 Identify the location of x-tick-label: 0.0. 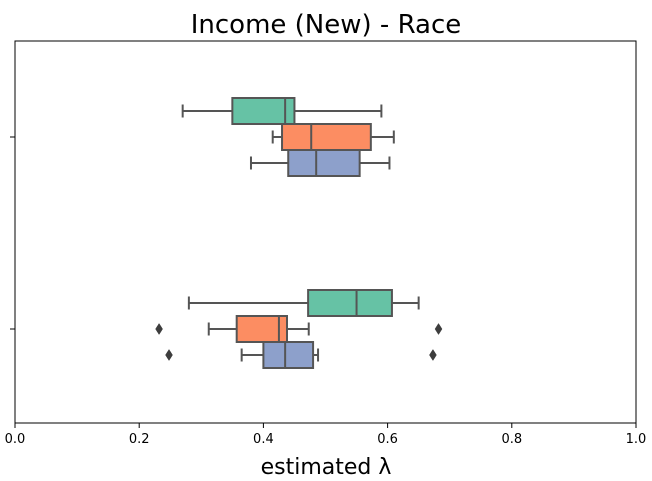
(15, 439).